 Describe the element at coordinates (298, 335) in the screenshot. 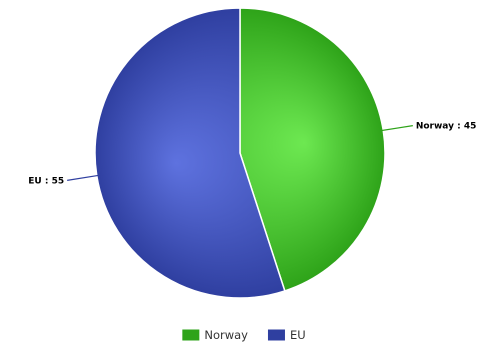

I see `legend-label-eu: EU` at that location.